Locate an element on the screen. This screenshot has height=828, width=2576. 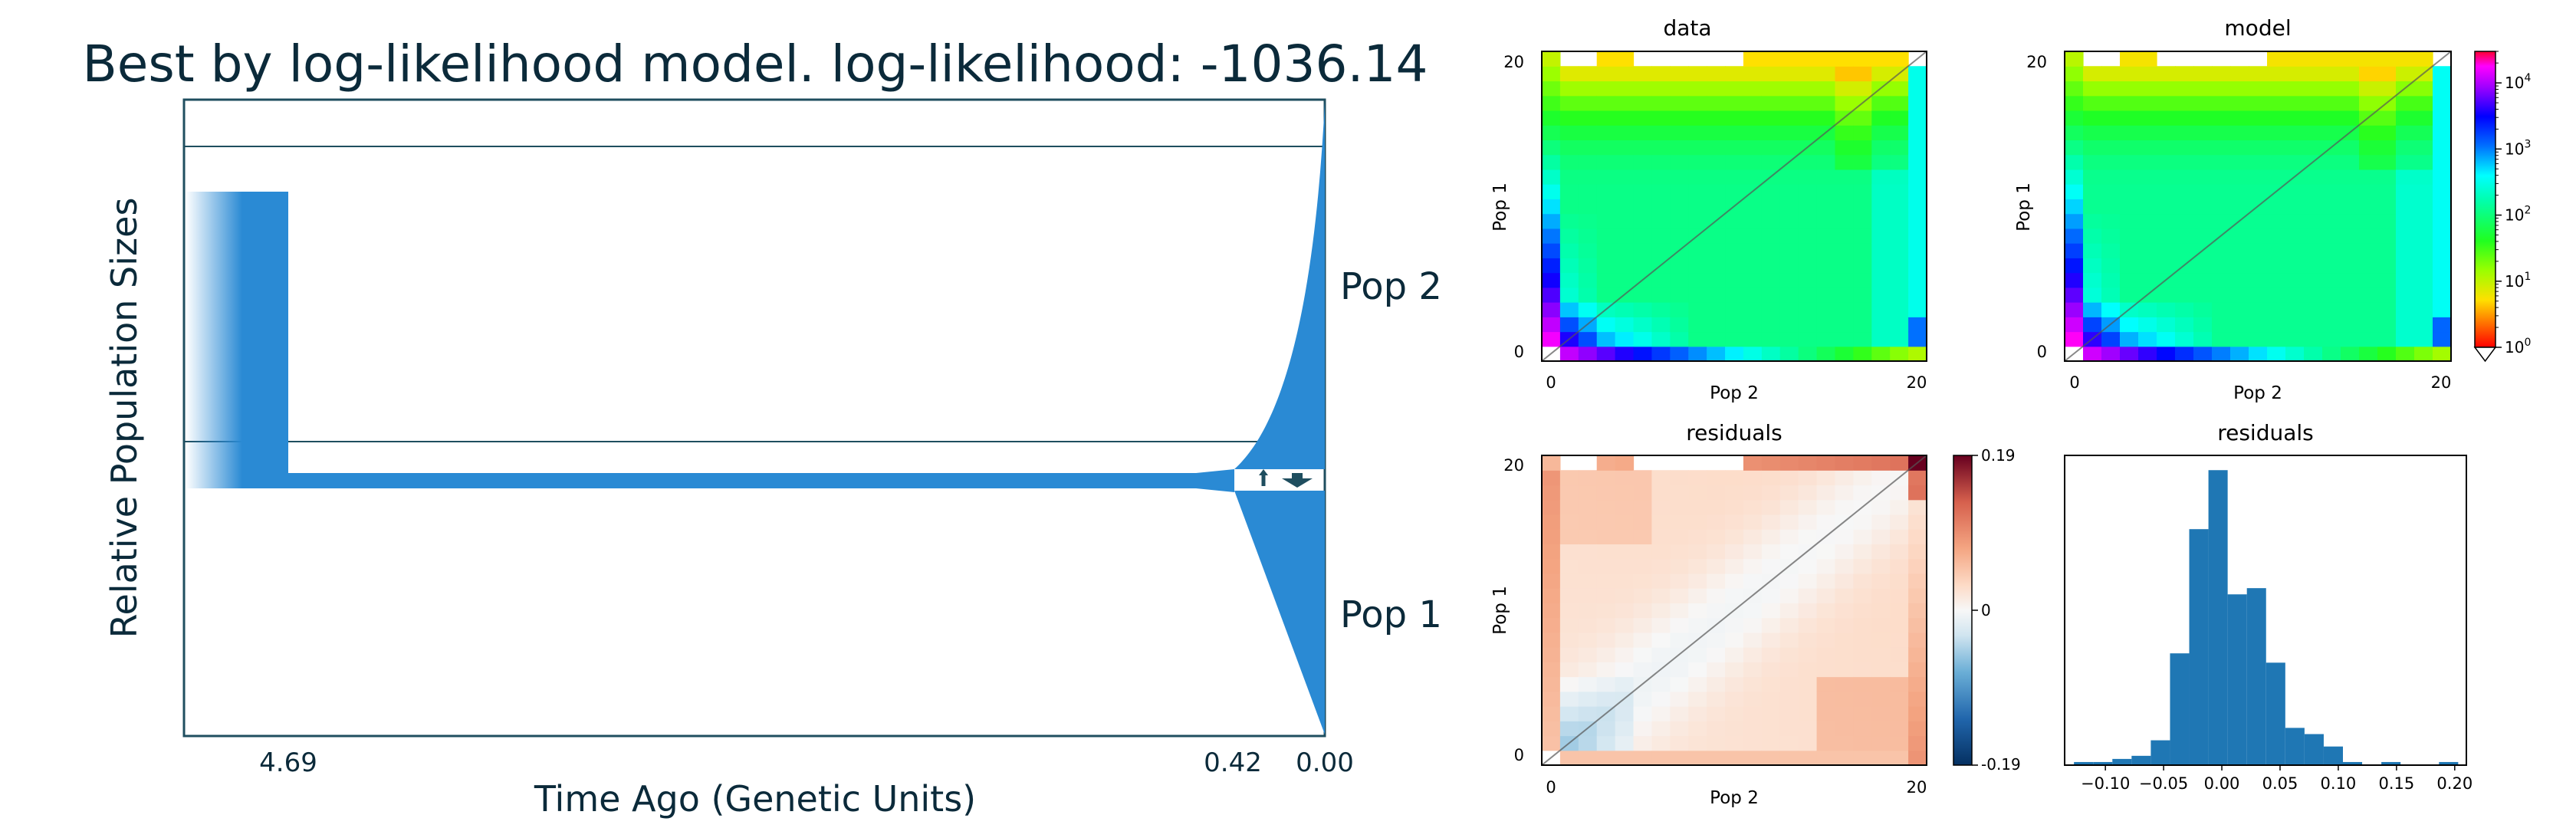
colorbar-tick-label: 10⁴ is located at coordinates (2518, 82).